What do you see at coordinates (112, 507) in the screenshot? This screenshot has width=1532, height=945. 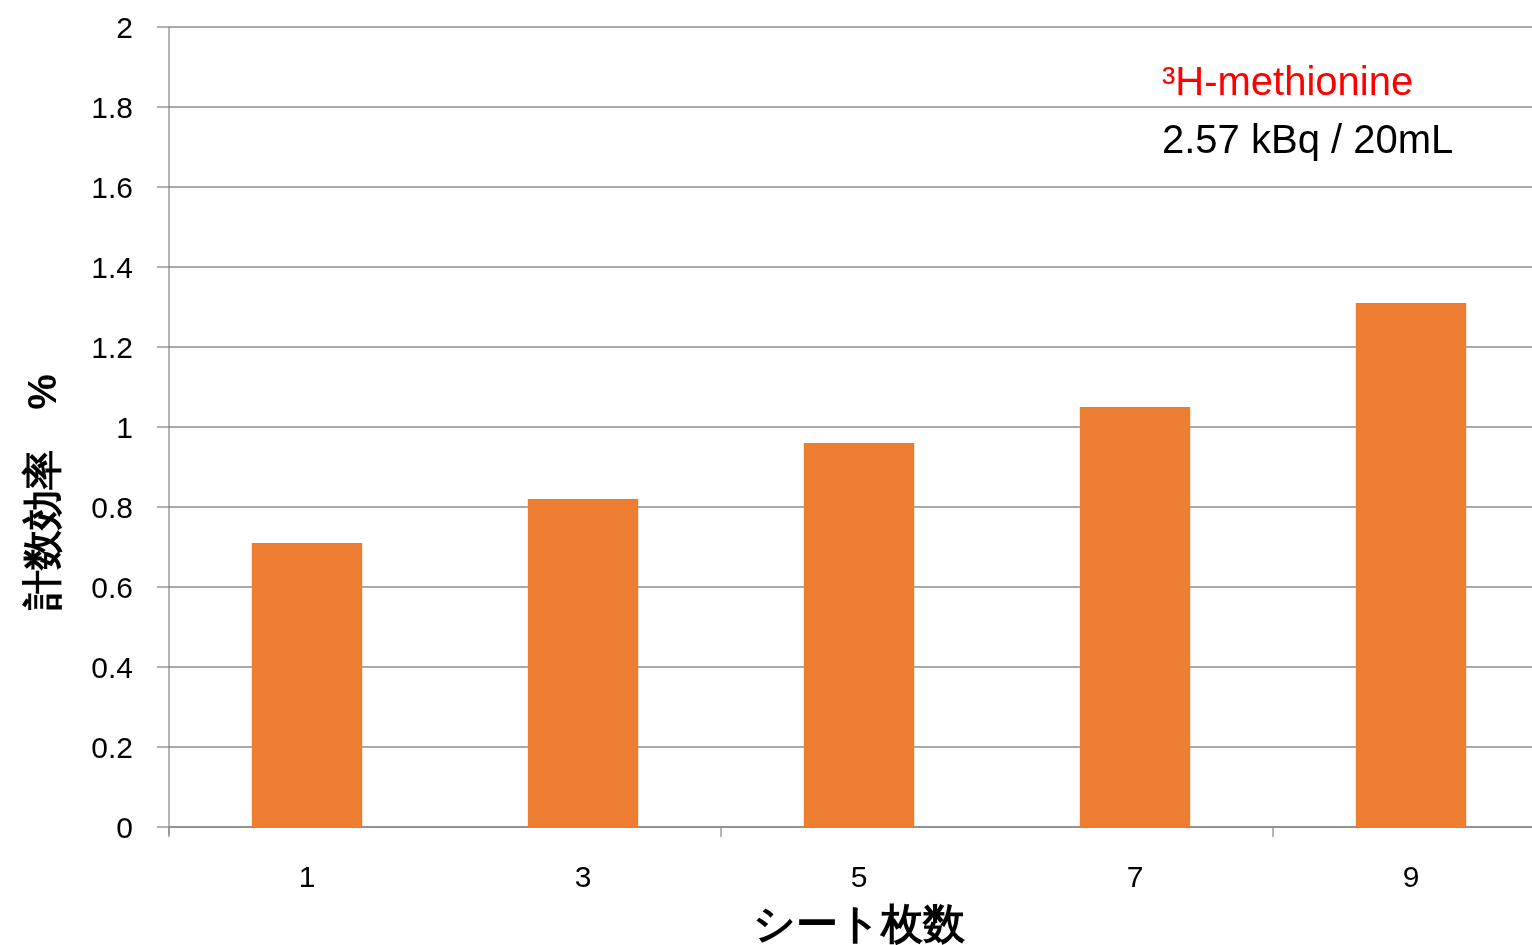 I see `y-tick-label: 0.8` at bounding box center [112, 507].